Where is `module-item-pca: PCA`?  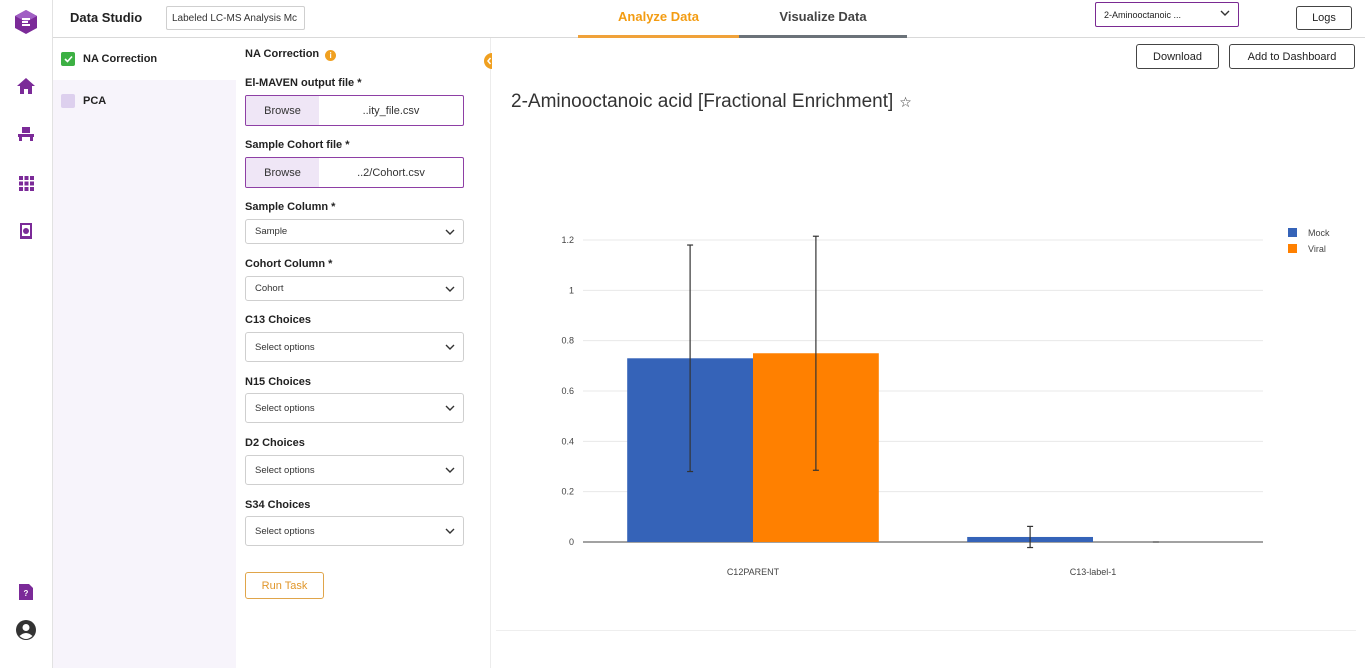 module-item-pca: PCA is located at coordinates (144, 101).